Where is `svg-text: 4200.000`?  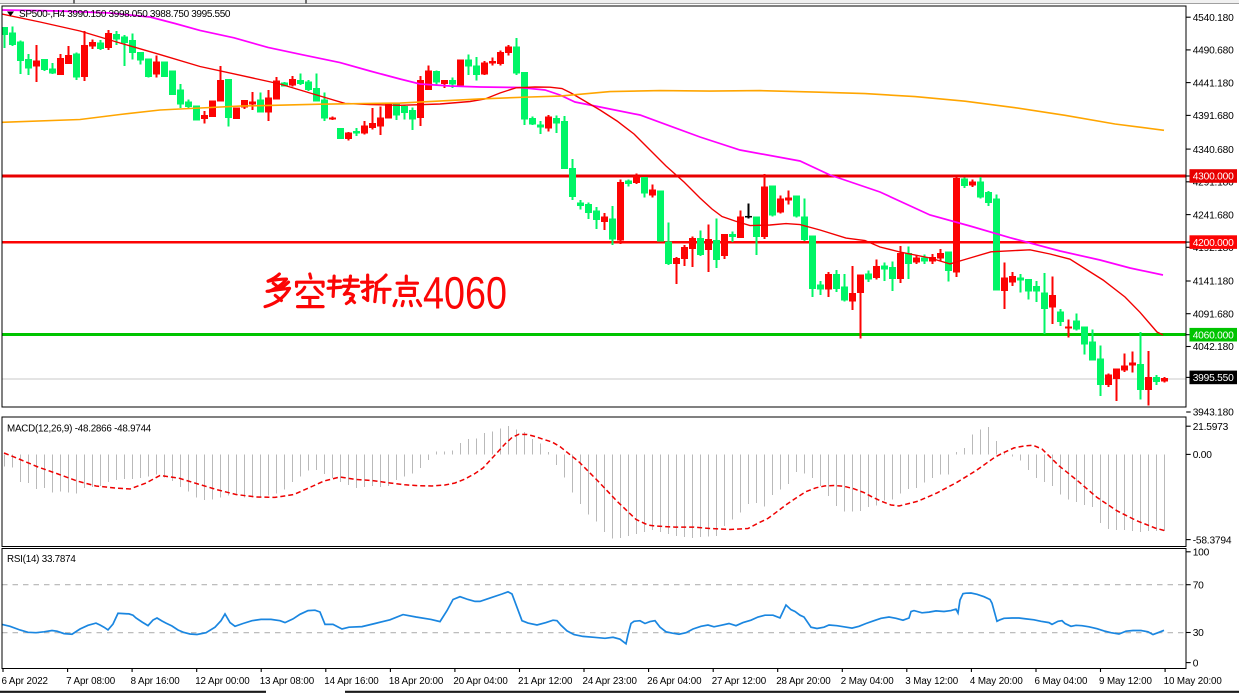 svg-text: 4200.000 is located at coordinates (1213, 243).